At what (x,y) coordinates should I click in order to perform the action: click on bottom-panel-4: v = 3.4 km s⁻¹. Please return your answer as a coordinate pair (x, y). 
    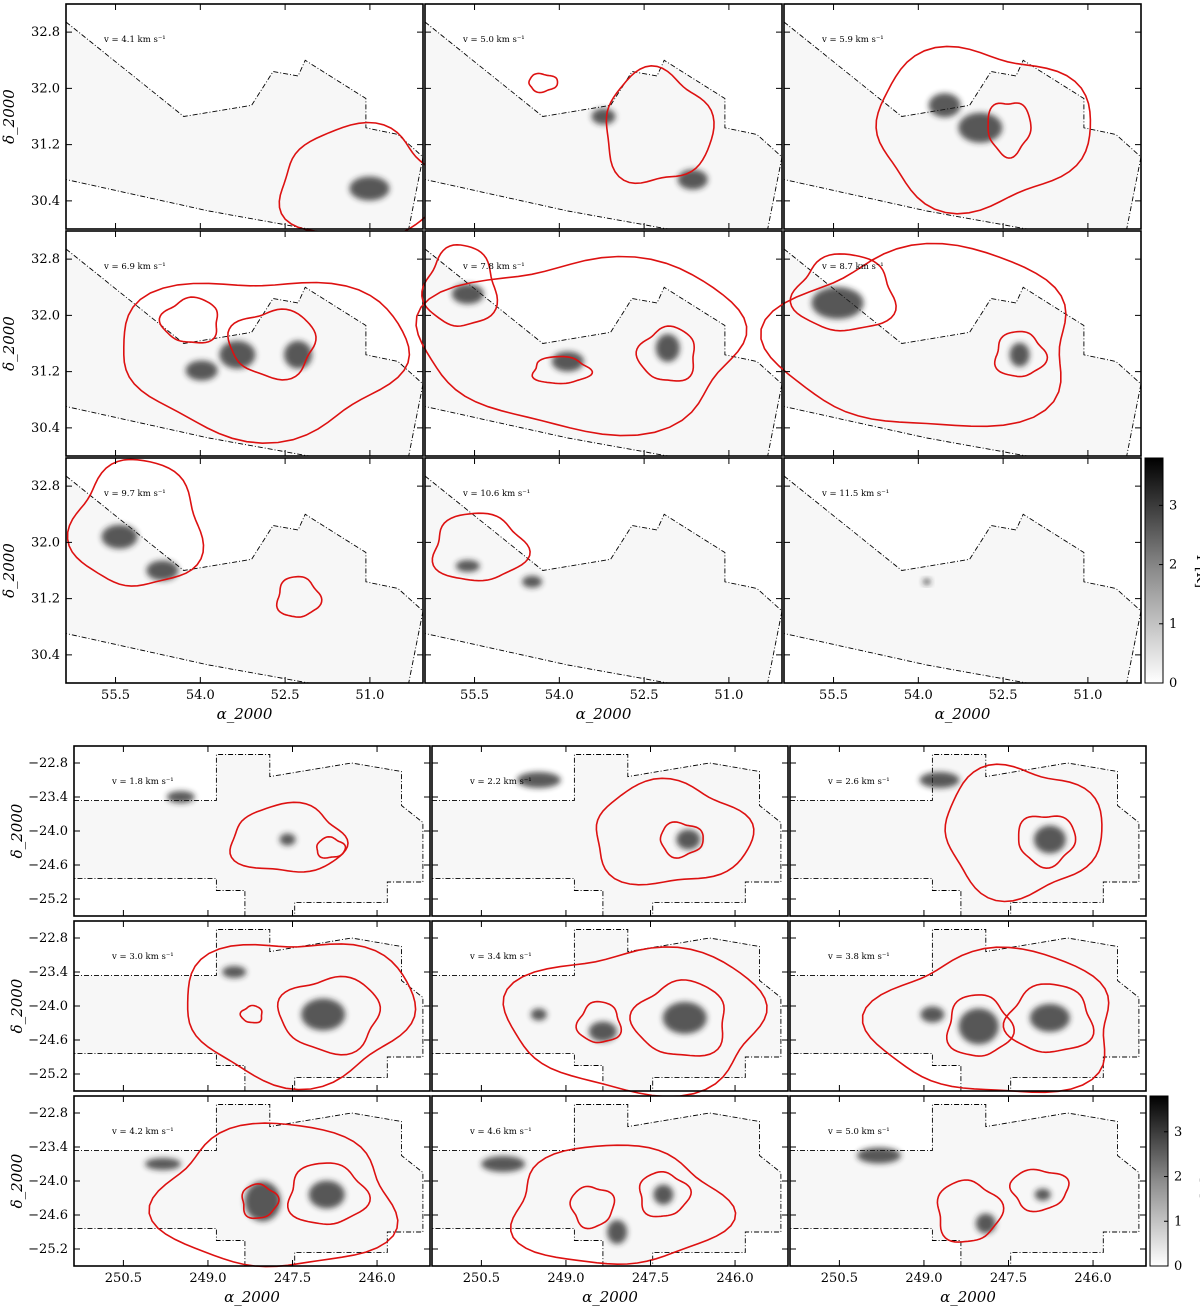
    Looking at the image, I should click on (610, 1009).